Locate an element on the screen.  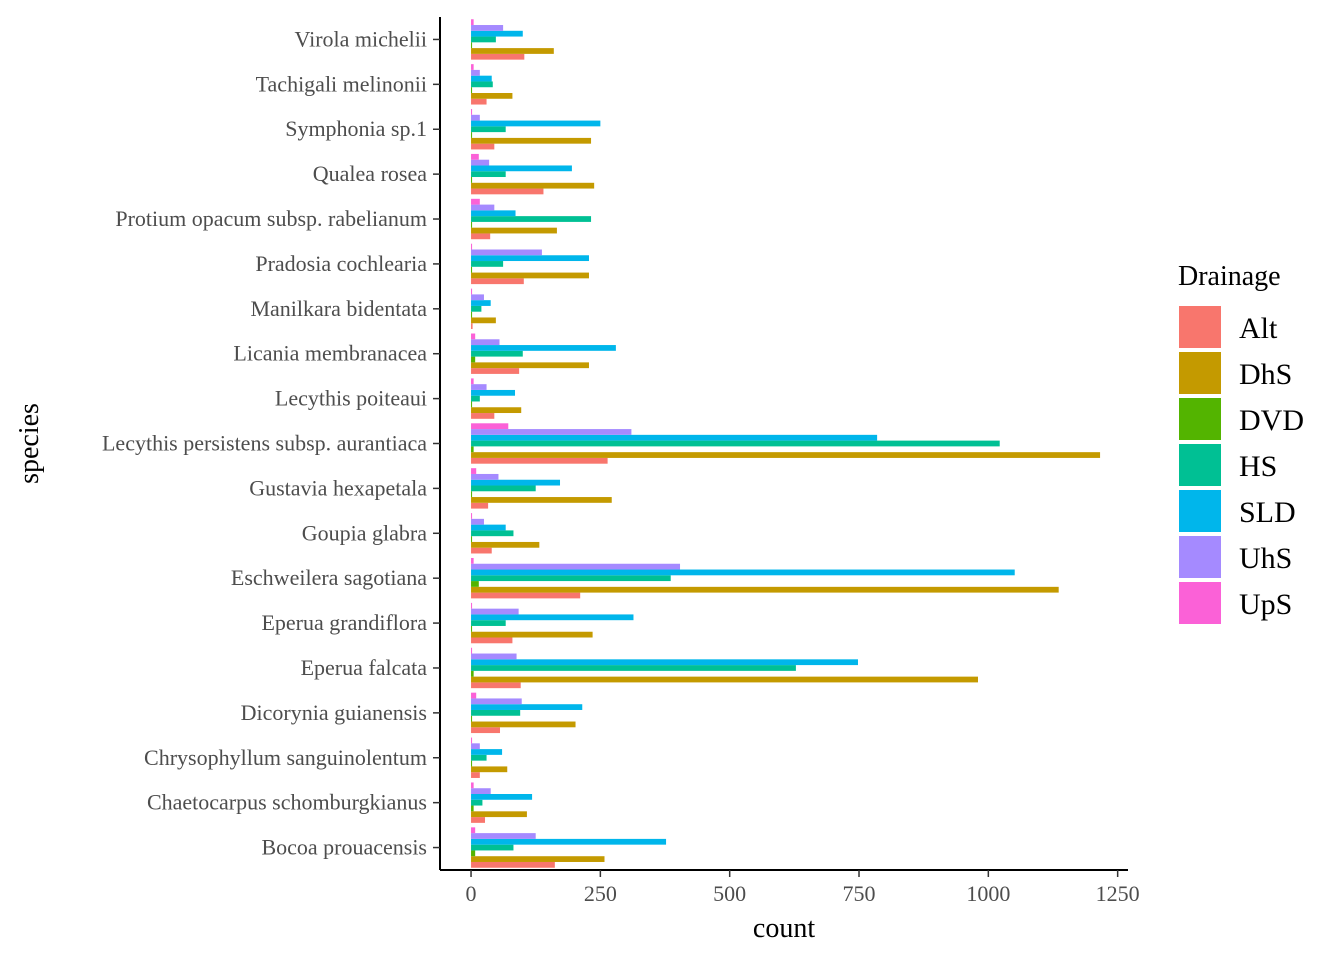
legend-key-uhs is located at coordinates (1200, 557).